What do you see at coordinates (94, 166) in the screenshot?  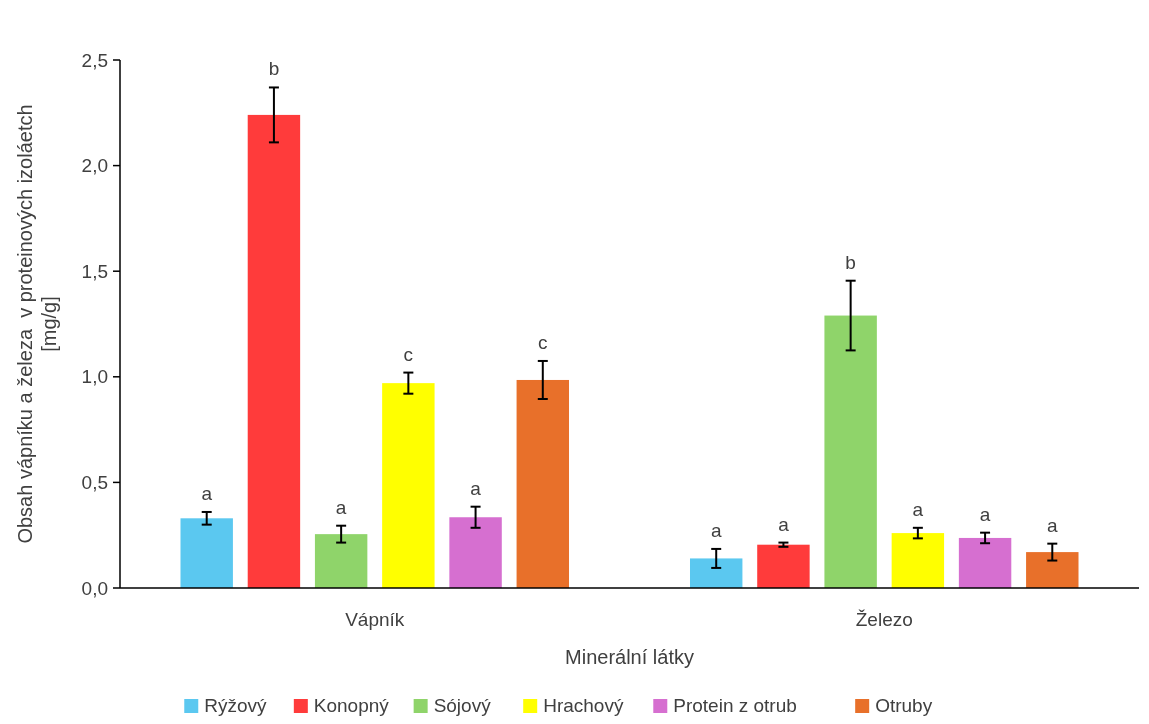 I see `y-tick-label: 2,0` at bounding box center [94, 166].